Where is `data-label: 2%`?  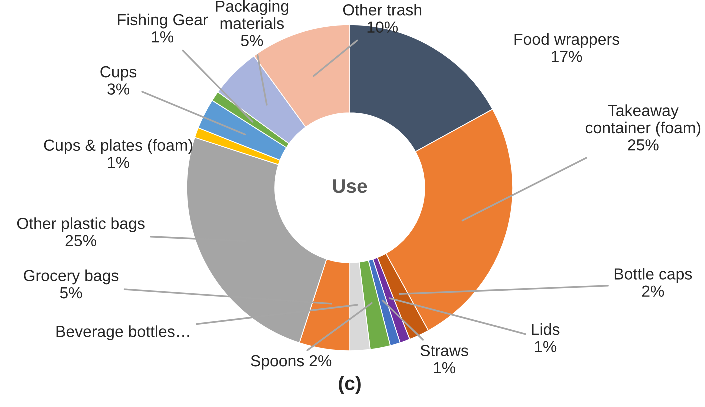
data-label: 2% is located at coordinates (653, 291).